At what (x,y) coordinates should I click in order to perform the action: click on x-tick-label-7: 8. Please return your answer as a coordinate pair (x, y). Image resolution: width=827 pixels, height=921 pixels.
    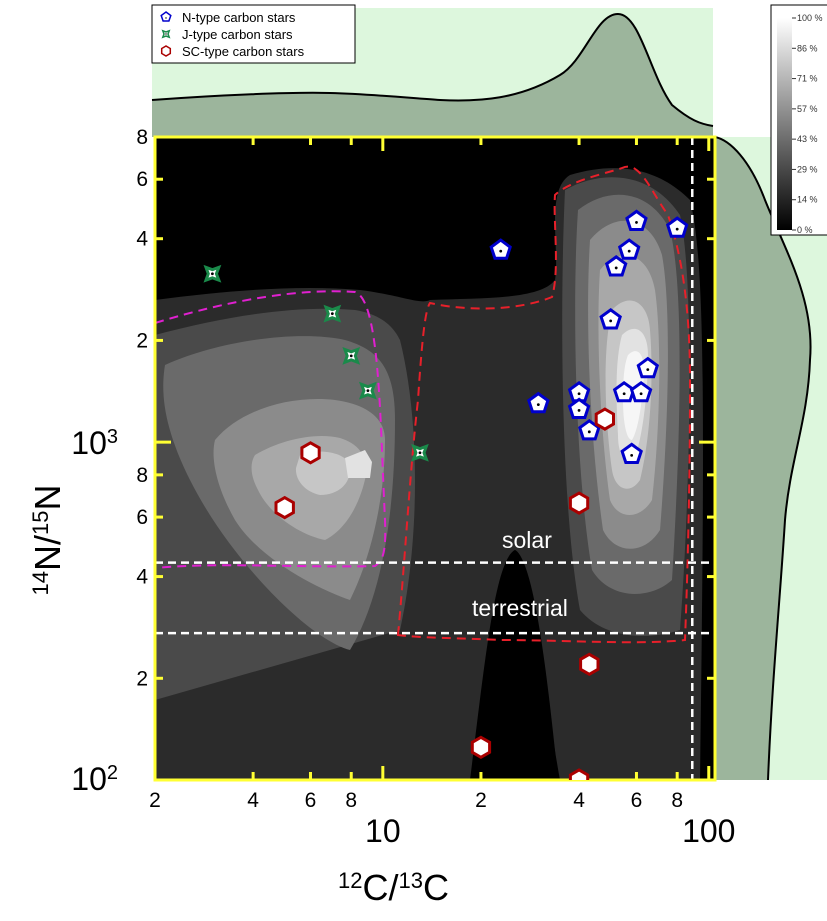
    Looking at the image, I should click on (677, 800).